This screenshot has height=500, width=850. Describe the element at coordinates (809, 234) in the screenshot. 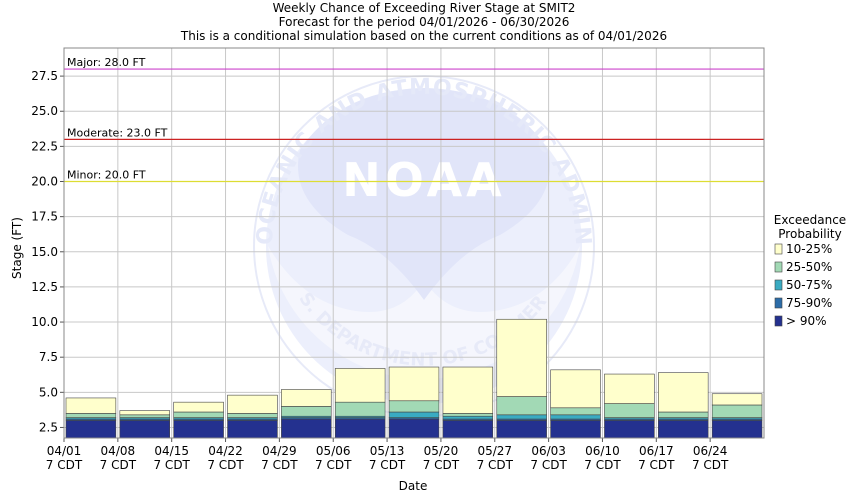

I see `legend-title-line2: Probability` at that location.